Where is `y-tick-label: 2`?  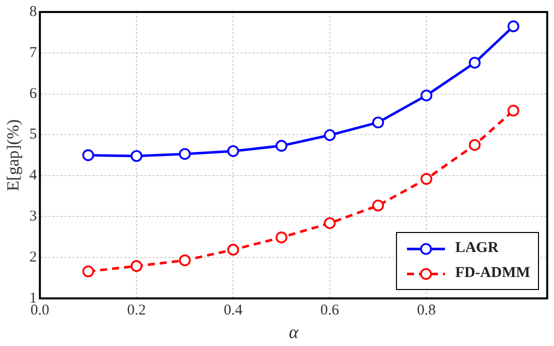 y-tick-label: 2 is located at coordinates (33, 257).